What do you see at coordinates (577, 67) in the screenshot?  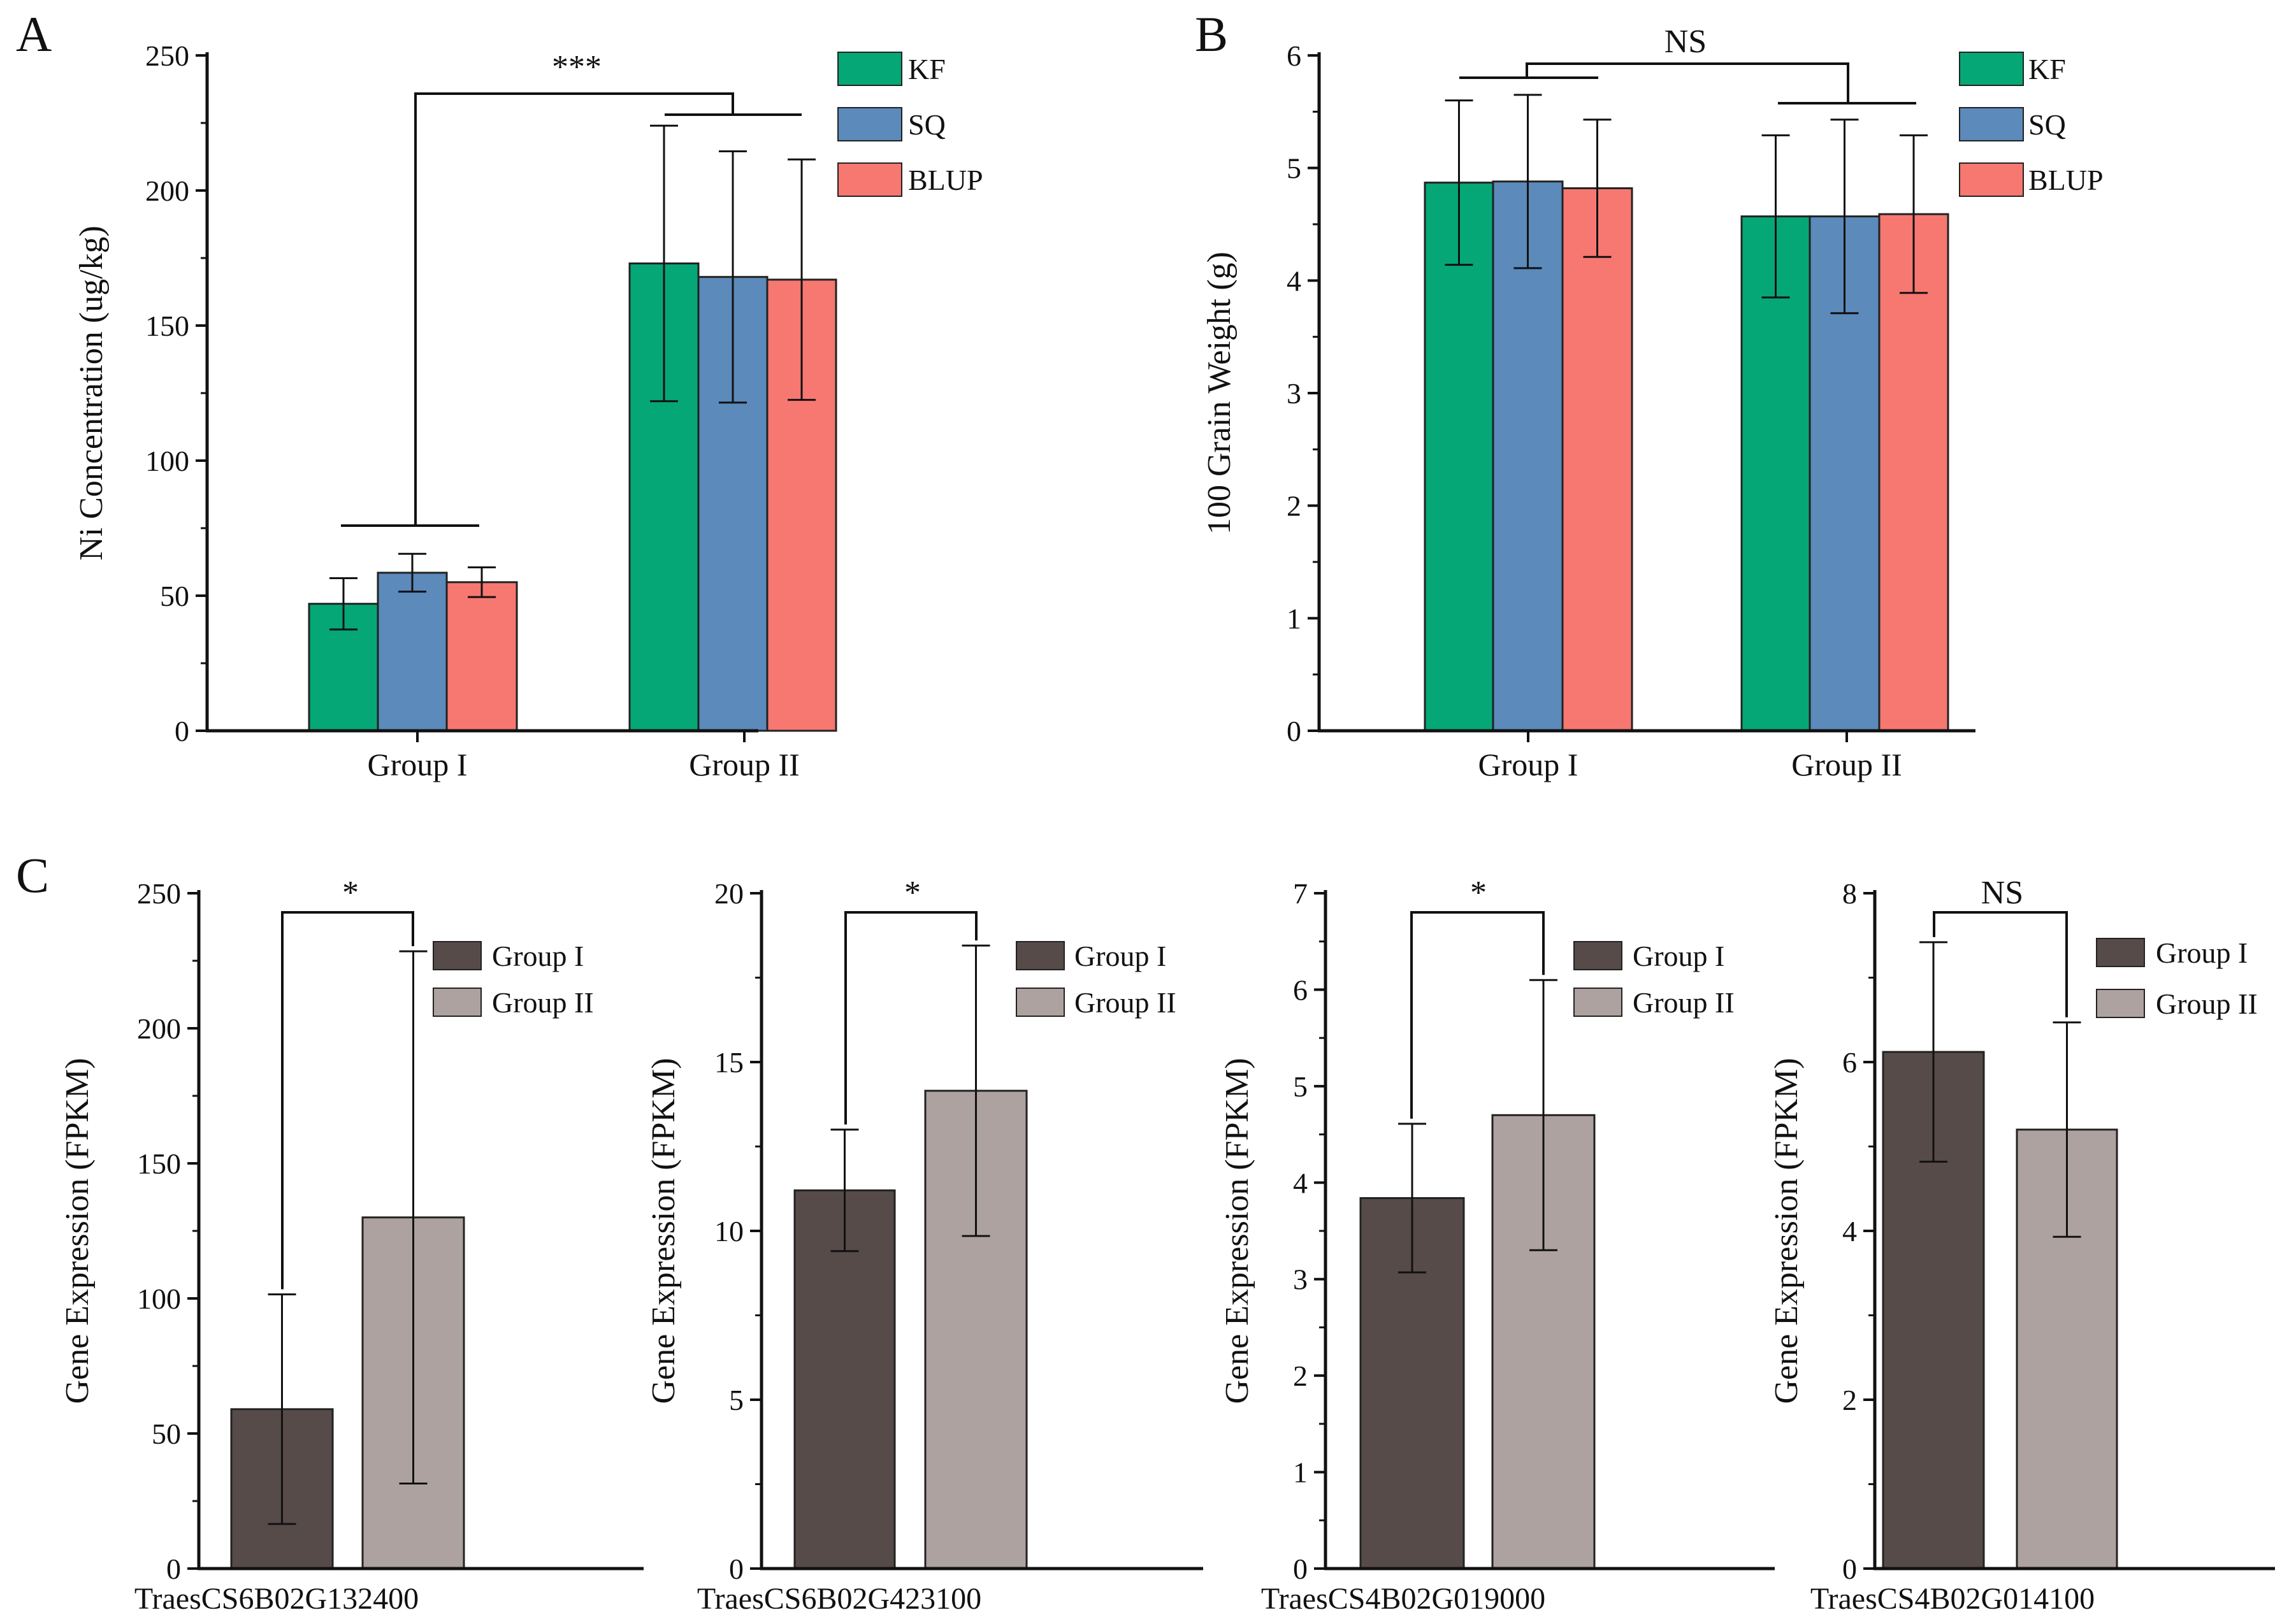 I see `significance-label: ***` at bounding box center [577, 67].